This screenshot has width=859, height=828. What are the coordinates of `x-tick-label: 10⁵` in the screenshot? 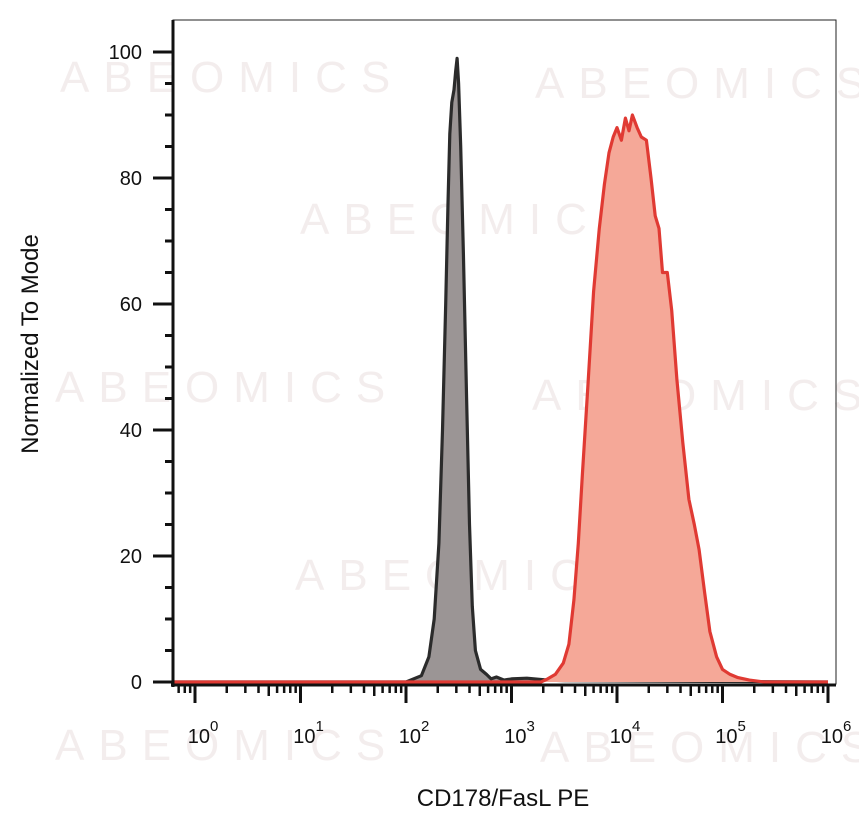 It's located at (730, 733).